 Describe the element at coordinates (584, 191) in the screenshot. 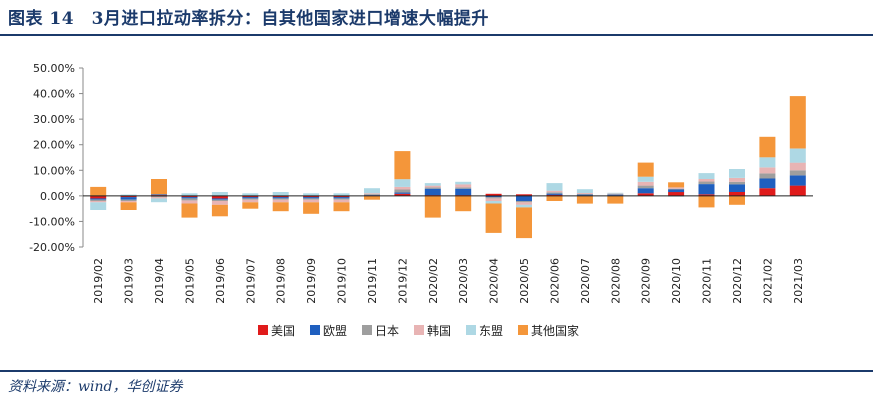

I see `bar-segment-东盟-2020/07` at that location.